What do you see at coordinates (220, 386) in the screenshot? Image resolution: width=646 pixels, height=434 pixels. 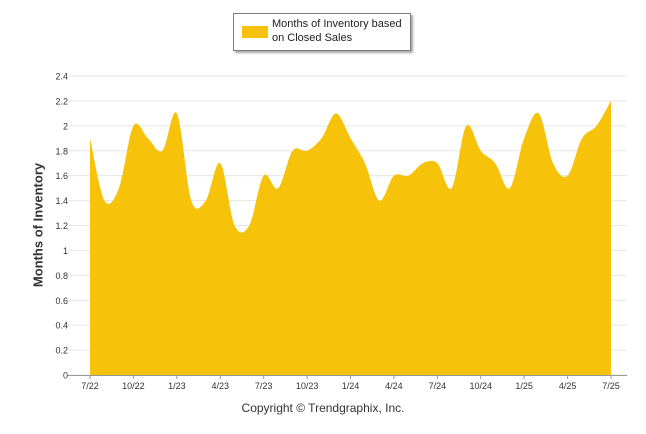 I see `x-tick-label: 4/23` at bounding box center [220, 386].